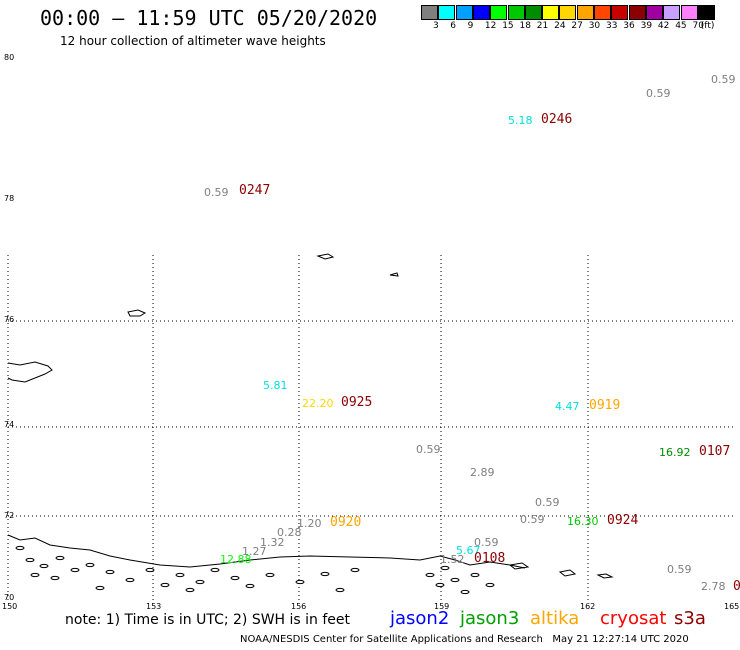  What do you see at coordinates (690, 618) in the screenshot?
I see `satellite-name-s3a: s3a` at bounding box center [690, 618].